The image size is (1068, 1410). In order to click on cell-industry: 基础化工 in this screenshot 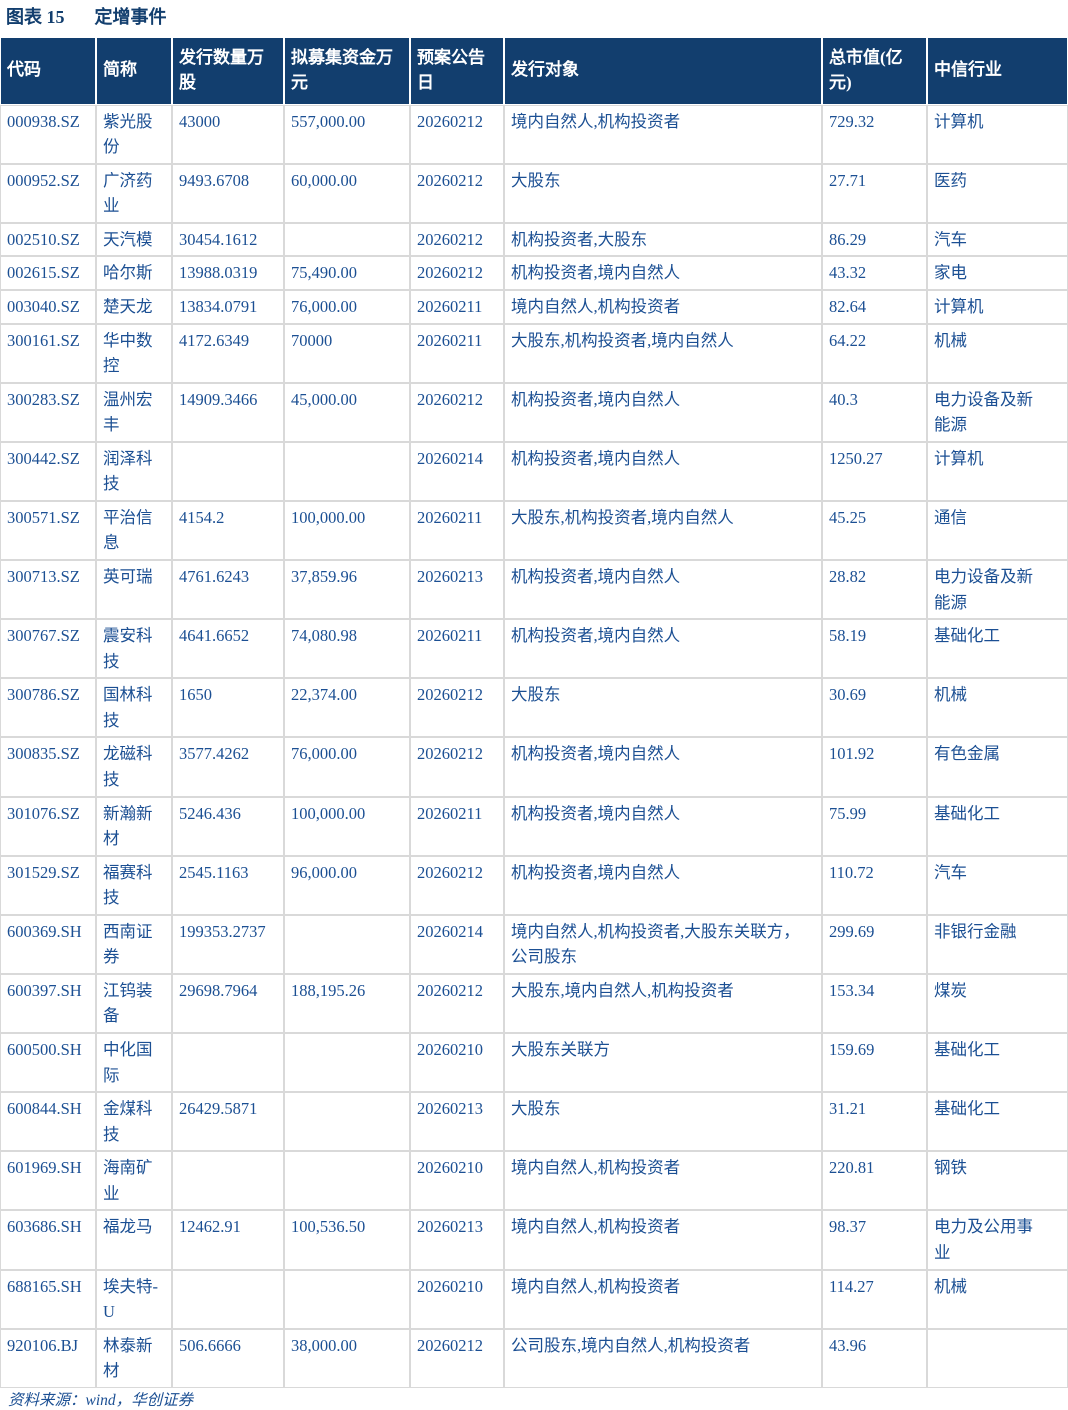, I will do `click(997, 1063)`.